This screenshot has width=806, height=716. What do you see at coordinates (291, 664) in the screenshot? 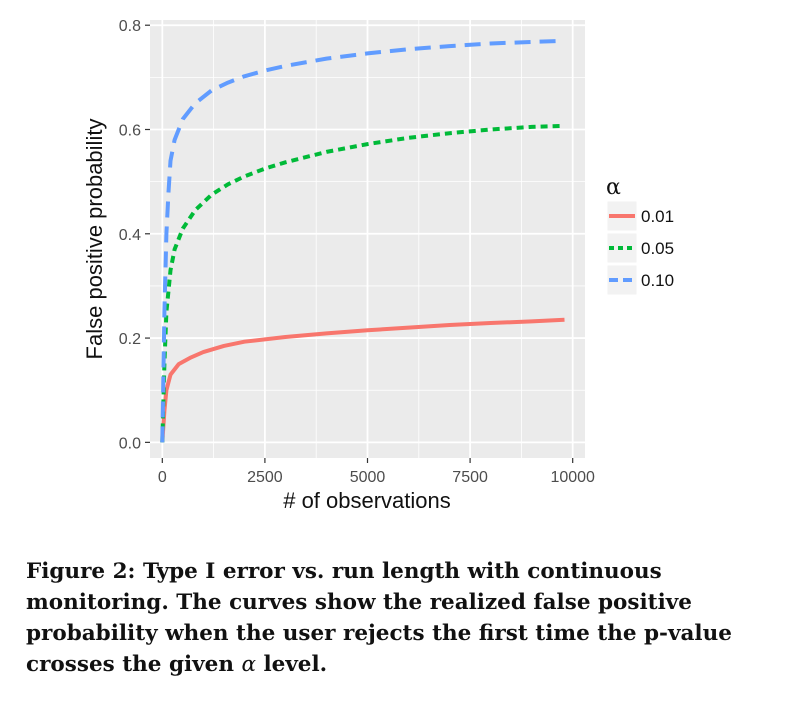
I see `caption-text-end: level.` at bounding box center [291, 664].